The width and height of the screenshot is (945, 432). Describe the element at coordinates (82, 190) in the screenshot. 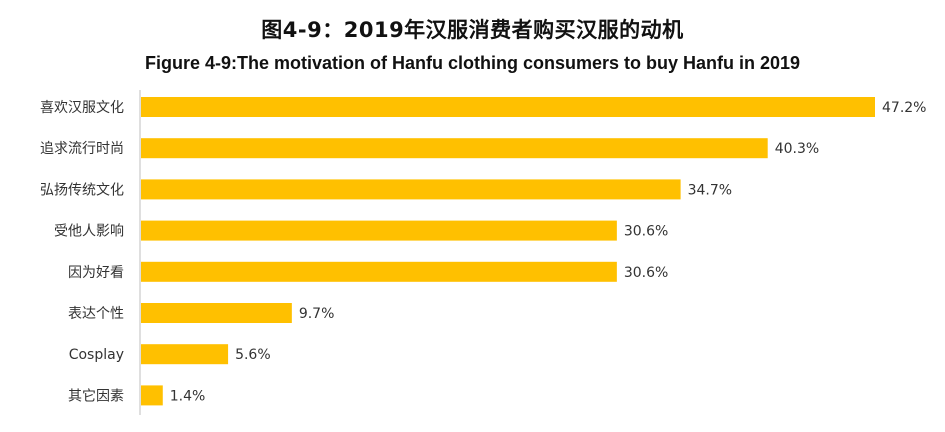

I see `category-label-2: 弘扬传统文化` at that location.